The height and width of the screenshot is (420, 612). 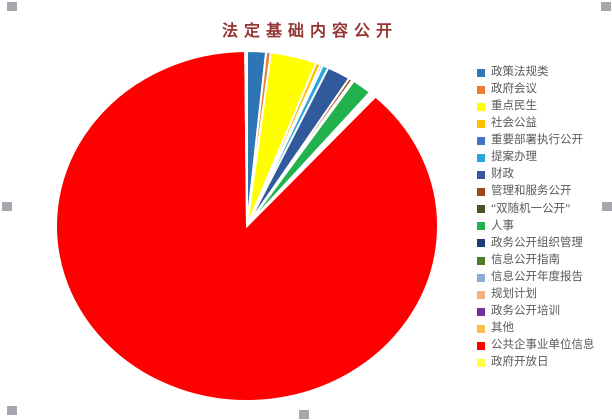 What do you see at coordinates (514, 105) in the screenshot?
I see `legend-item-label: 重点民生` at bounding box center [514, 105].